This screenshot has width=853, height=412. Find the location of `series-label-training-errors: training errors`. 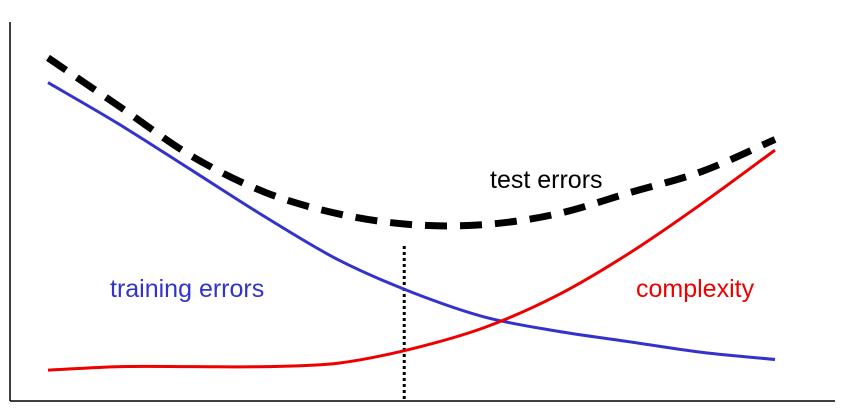

series-label-training-errors: training errors is located at coordinates (187, 289).